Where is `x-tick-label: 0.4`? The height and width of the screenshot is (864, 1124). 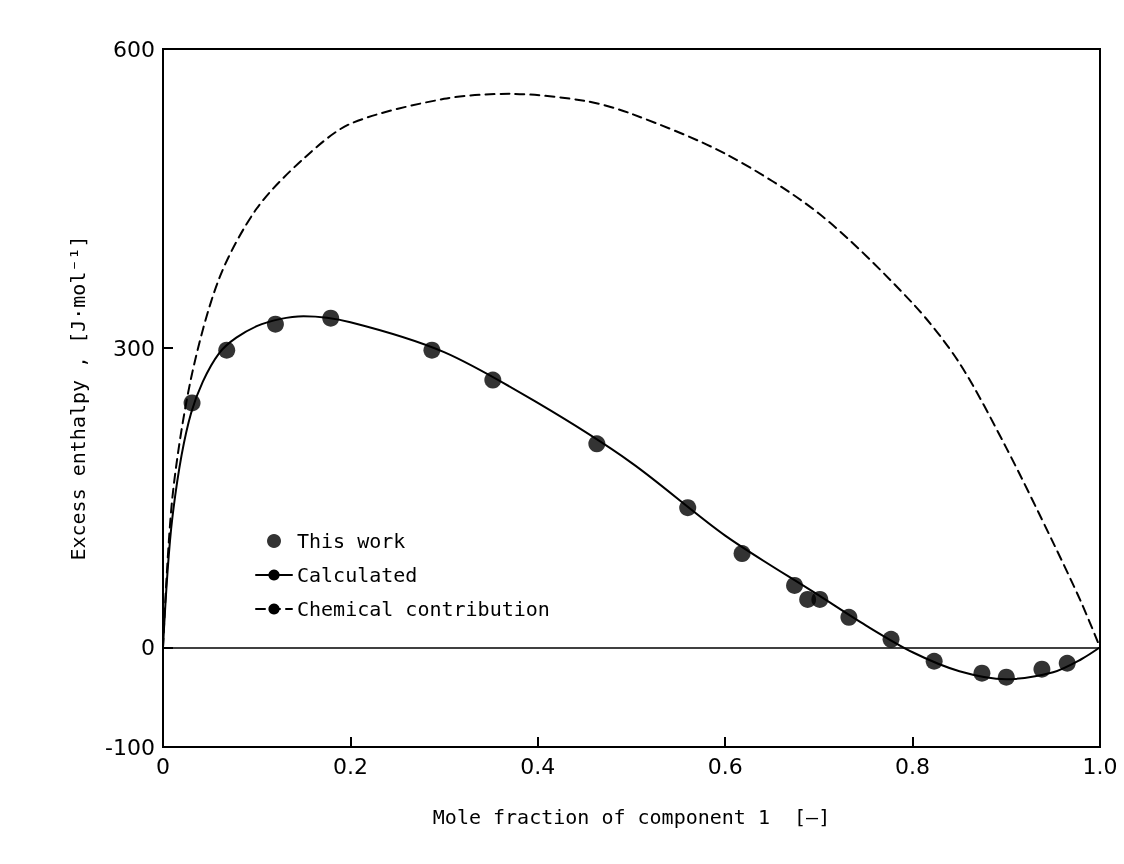
x-tick-label: 0.4 is located at coordinates (538, 766).